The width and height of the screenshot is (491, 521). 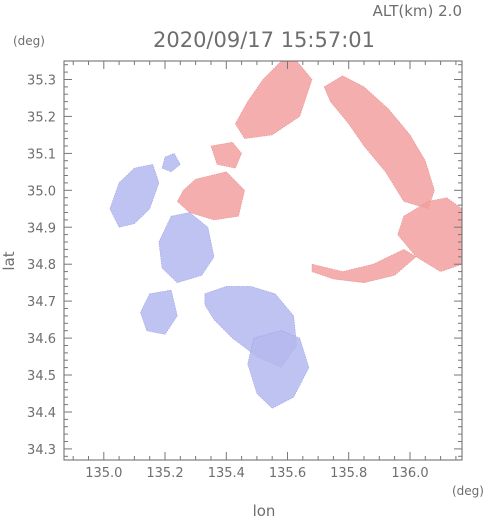 I want to click on x-tick-label: 135.2, so click(x=164, y=473).